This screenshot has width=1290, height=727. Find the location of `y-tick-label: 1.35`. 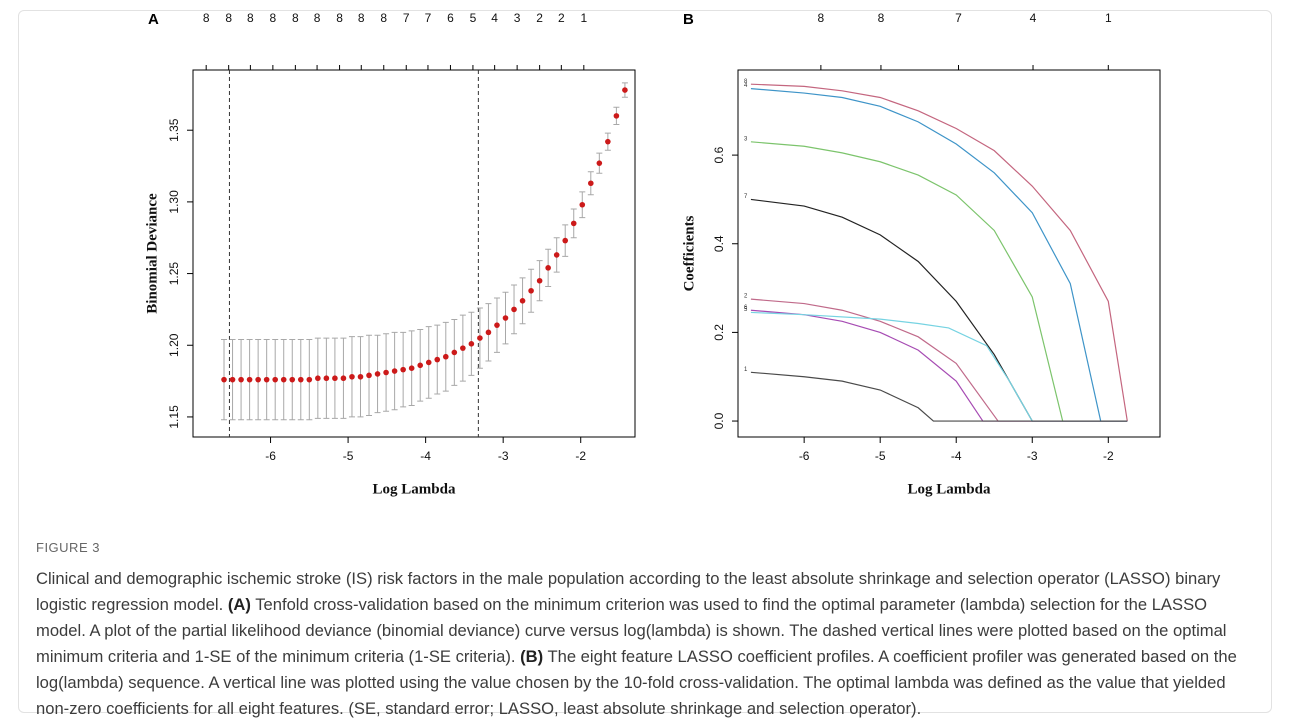

y-tick-label: 1.35 is located at coordinates (174, 130).